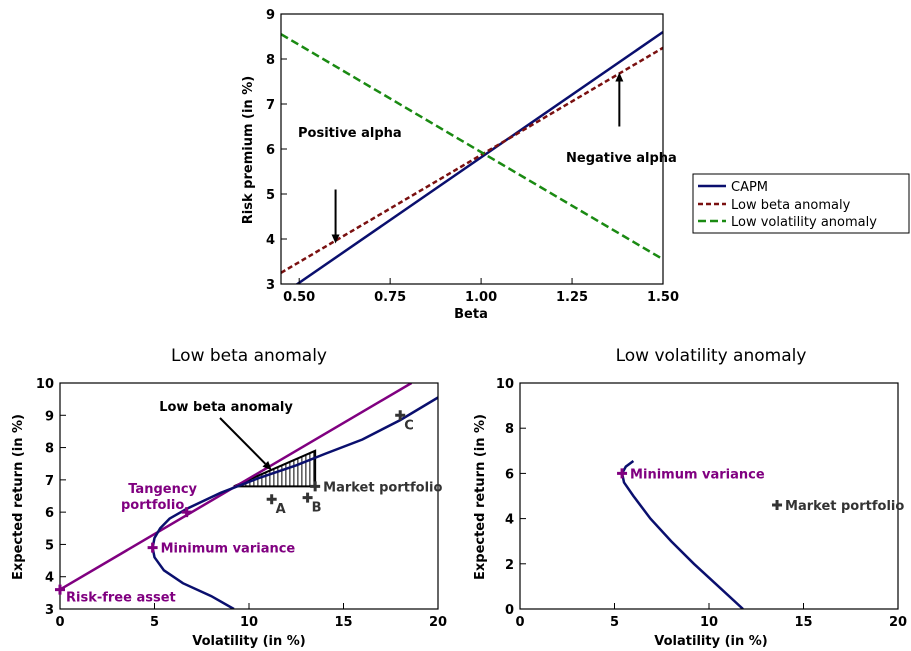  What do you see at coordinates (480, 497) in the screenshot?
I see `low-vol-y-axis-label: Expected return (in %)` at bounding box center [480, 497].